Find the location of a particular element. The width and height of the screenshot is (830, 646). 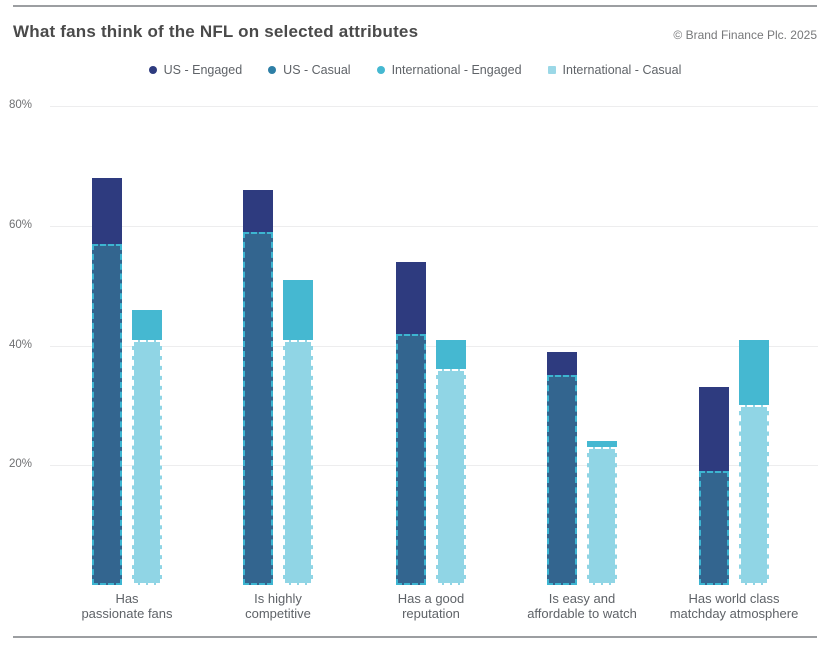

copyright-note: © Brand Finance Plc. 2025 is located at coordinates (745, 35).